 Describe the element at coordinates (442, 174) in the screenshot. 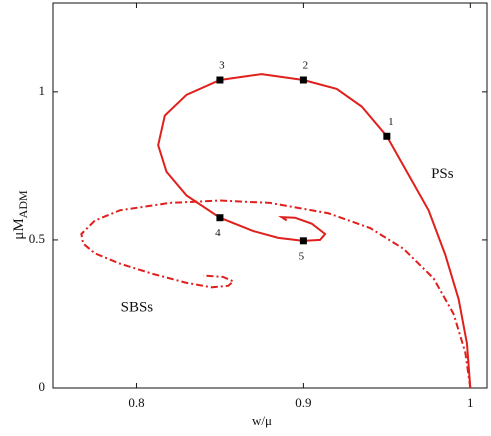

I see `series-label: PSs` at that location.